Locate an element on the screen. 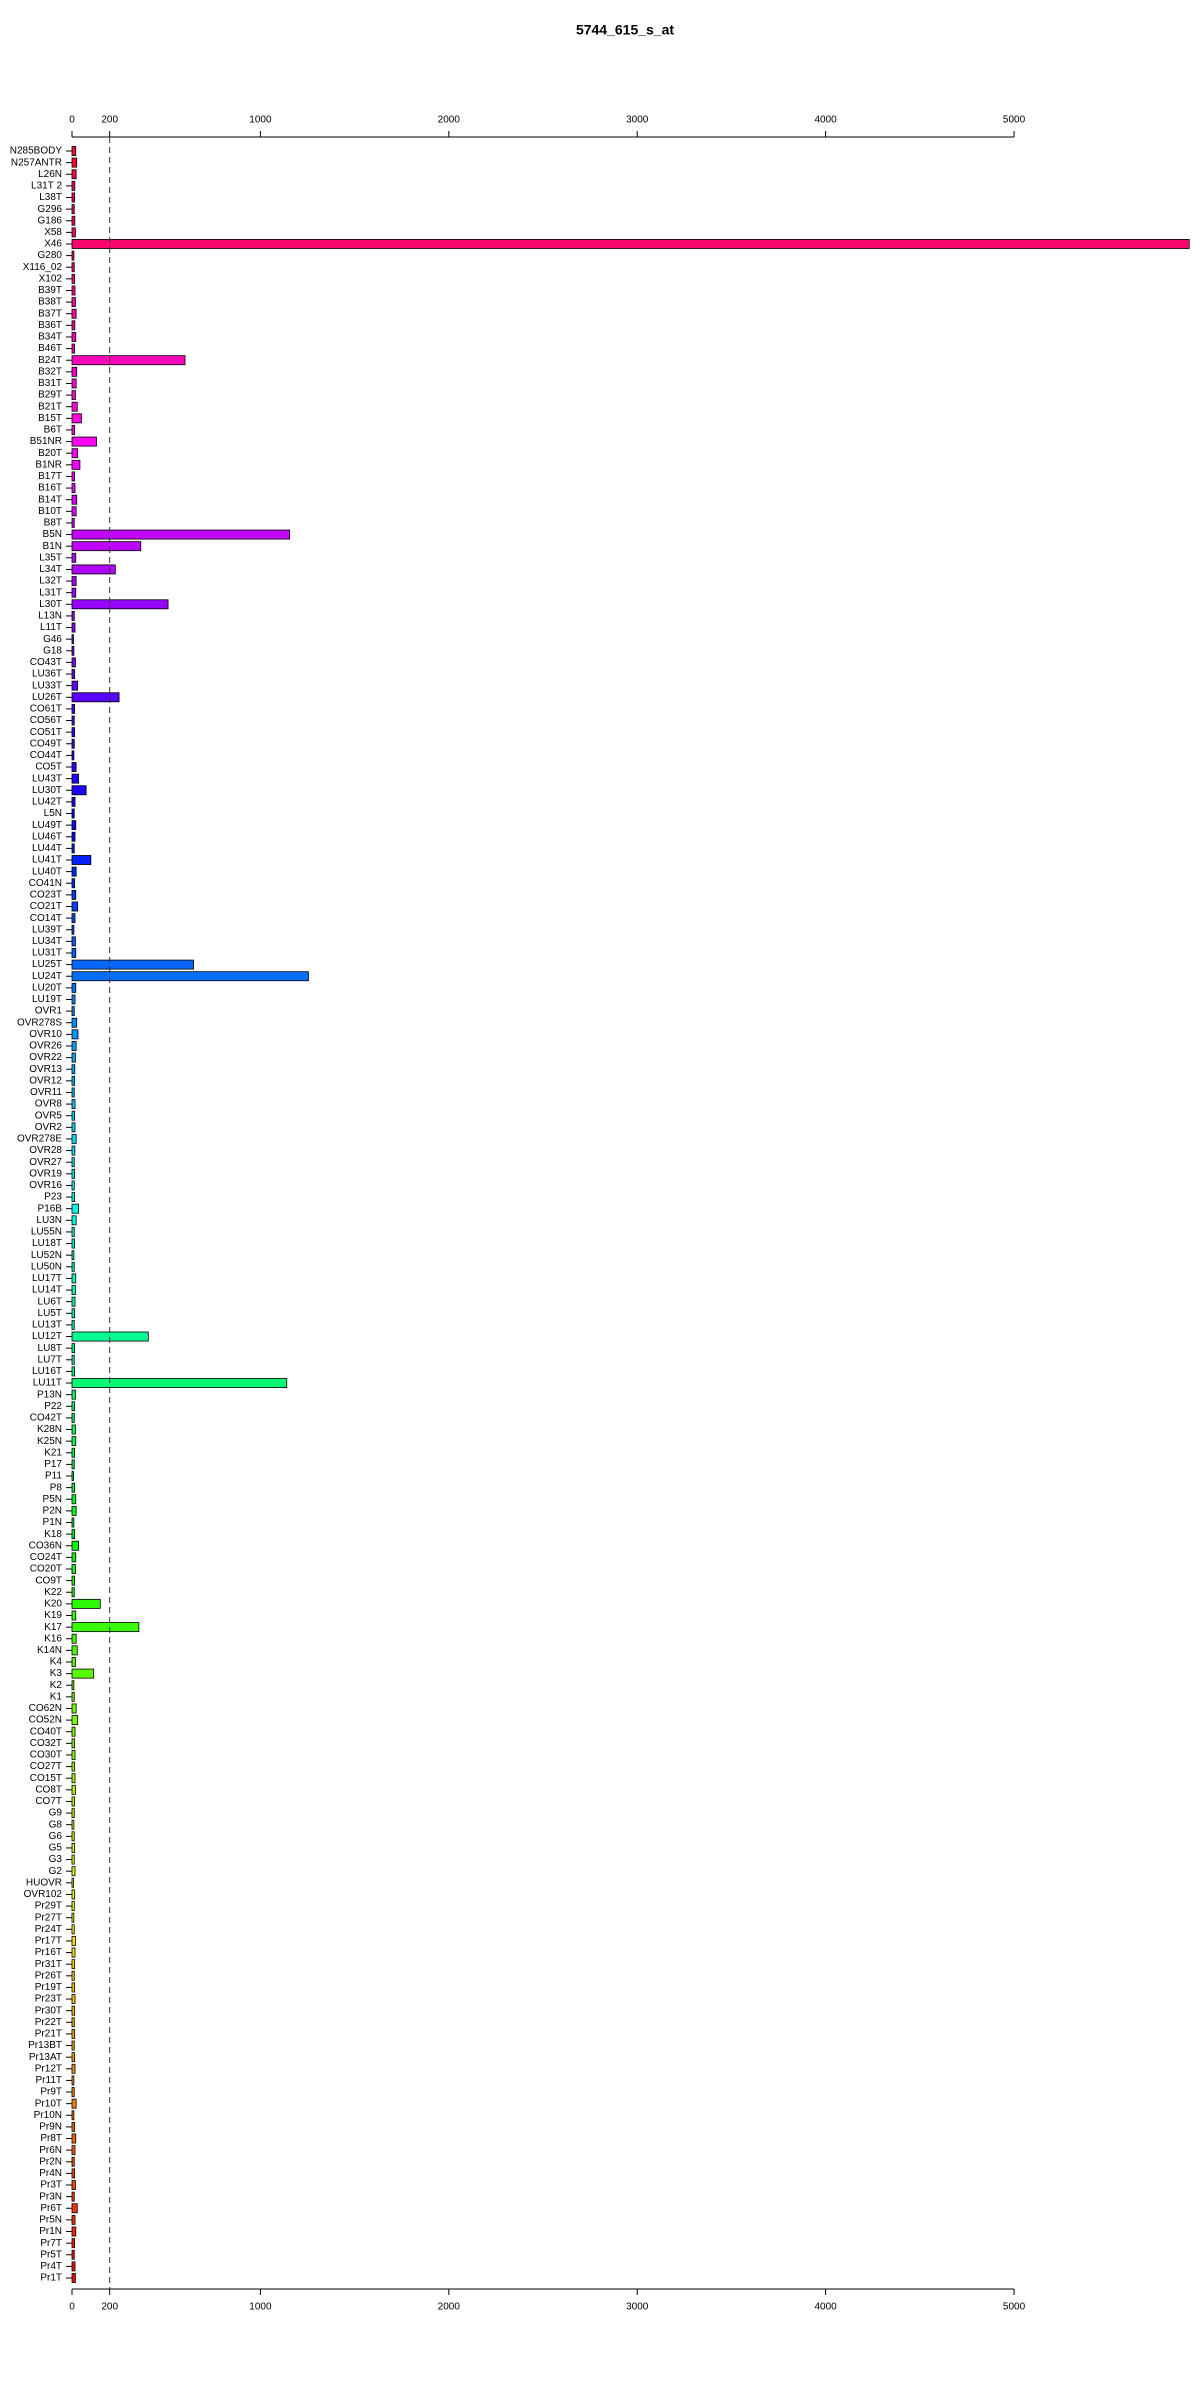 The width and height of the screenshot is (1200, 2400). y-tick-label: L11T is located at coordinates (51, 627).